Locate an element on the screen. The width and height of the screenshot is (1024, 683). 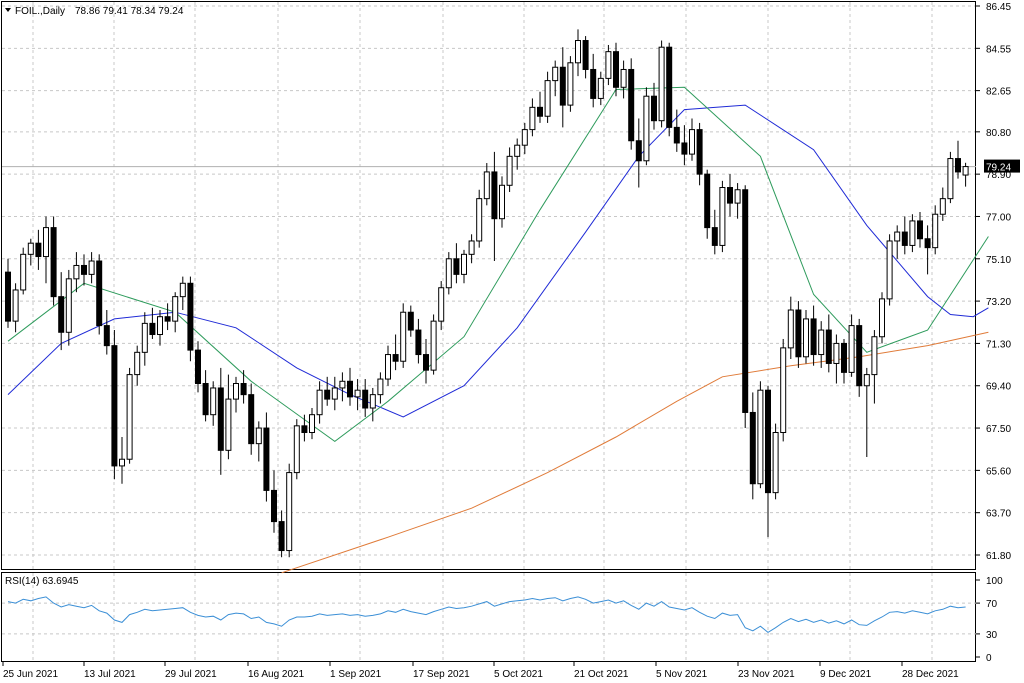
current-price-label: 79.24 is located at coordinates (998, 168).